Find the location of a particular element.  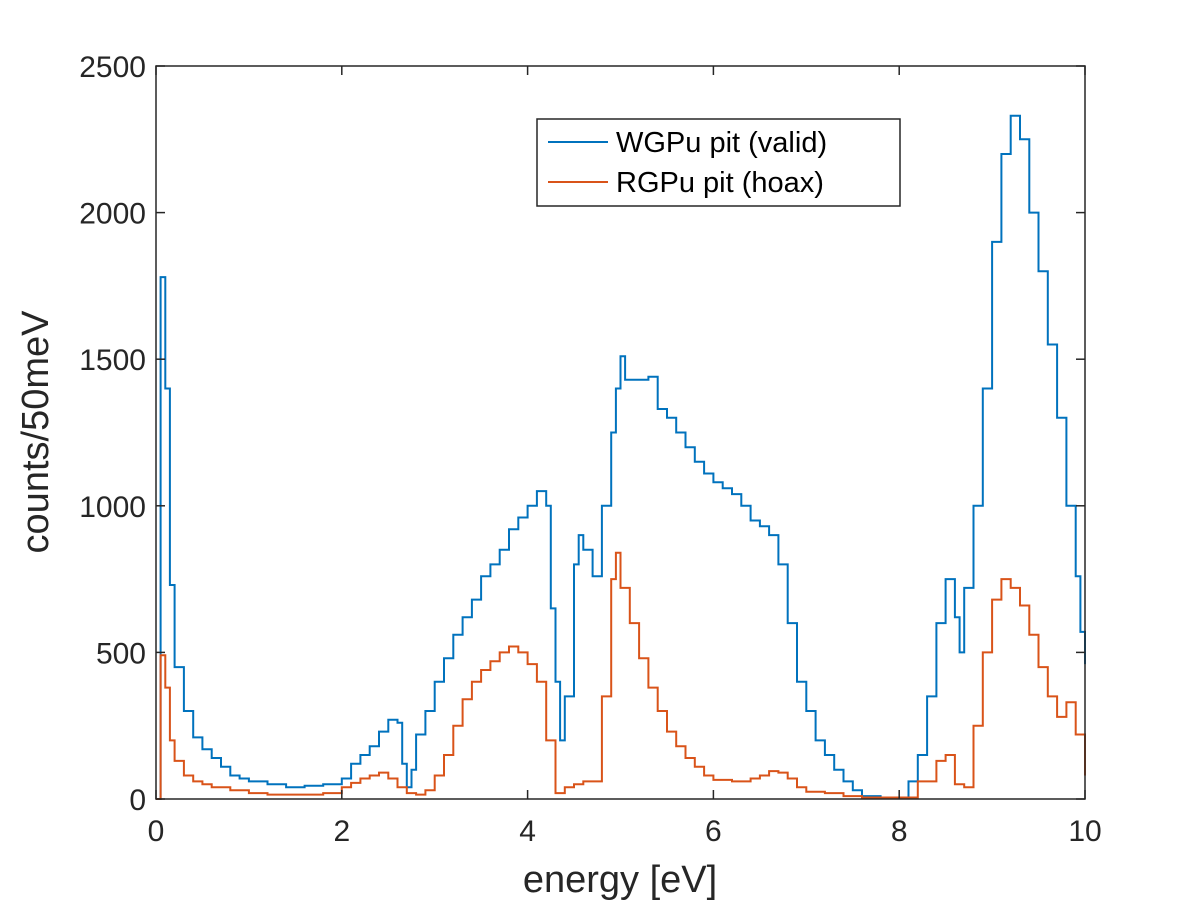

legend: WGPu pit (valid) RGPu pit (hoax) is located at coordinates (718, 162).